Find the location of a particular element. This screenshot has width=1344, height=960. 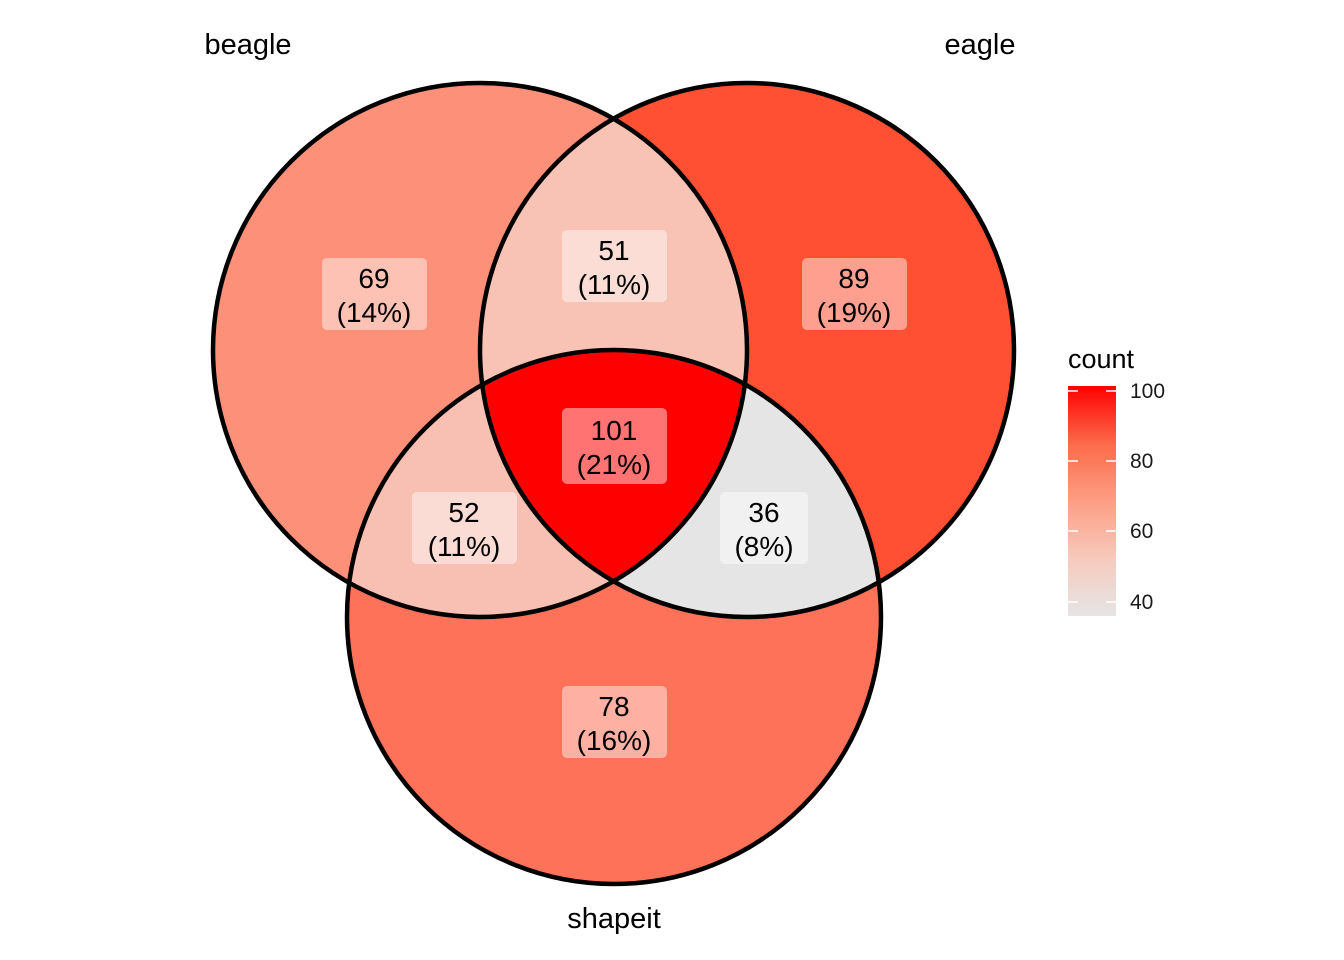

color-legend: count 100 80 60 40 is located at coordinates (1116, 480).